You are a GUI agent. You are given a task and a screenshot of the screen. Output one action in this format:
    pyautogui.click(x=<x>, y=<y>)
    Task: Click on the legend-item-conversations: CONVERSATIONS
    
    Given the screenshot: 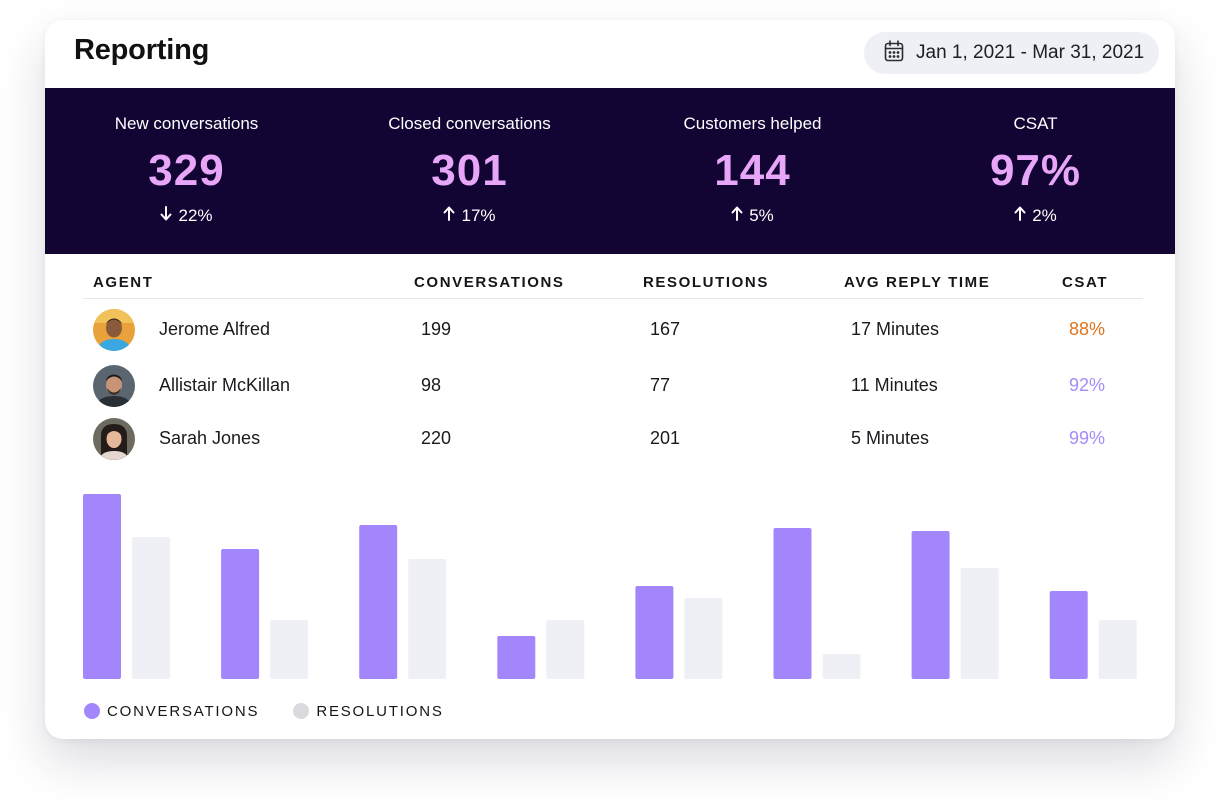 What is the action you would take?
    pyautogui.click(x=171, y=711)
    